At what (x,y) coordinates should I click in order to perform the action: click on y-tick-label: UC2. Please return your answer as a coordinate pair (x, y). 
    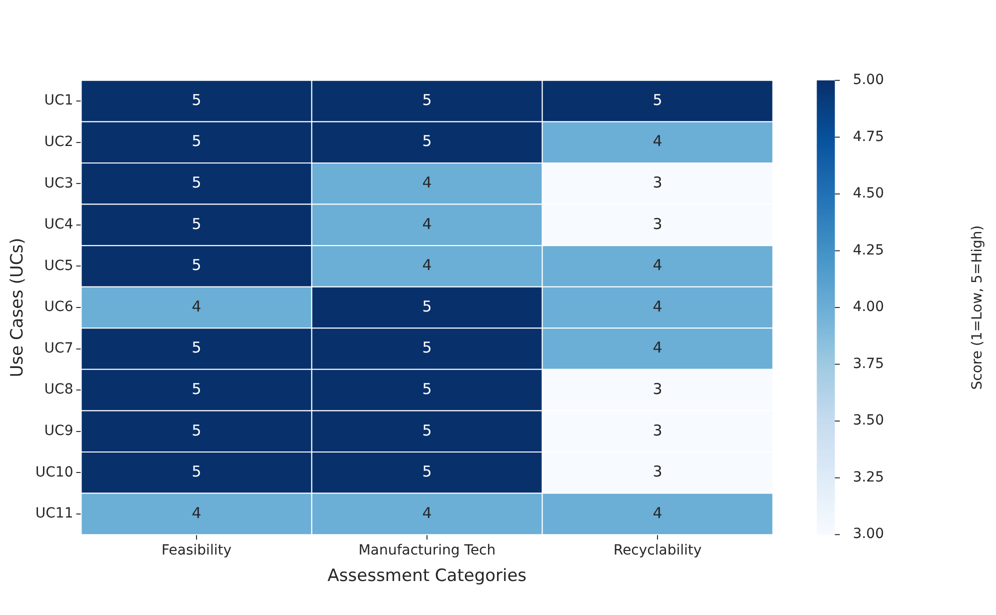
    Looking at the image, I should click on (59, 142).